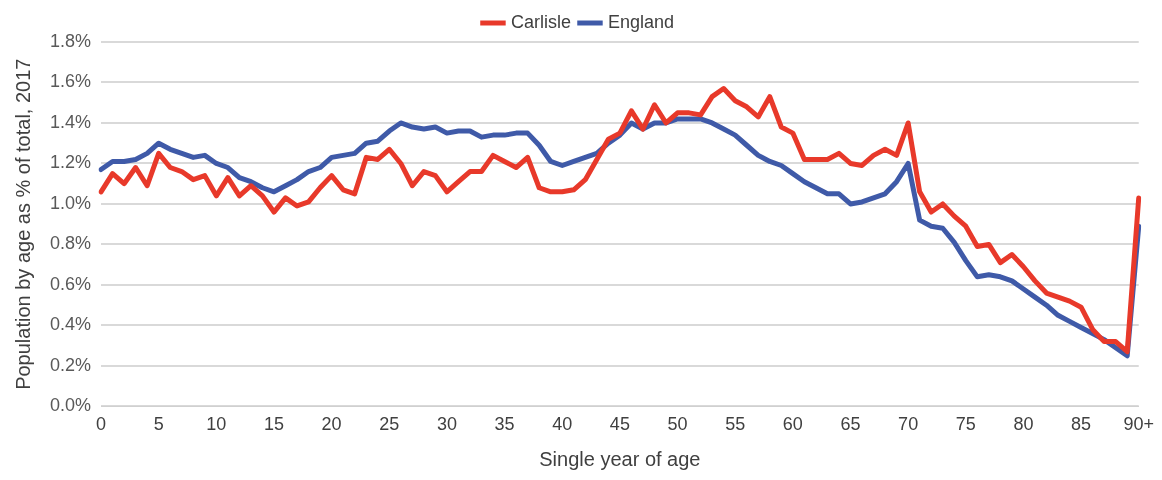 The image size is (1162, 480). I want to click on x-tick-label: 90+, so click(1139, 424).